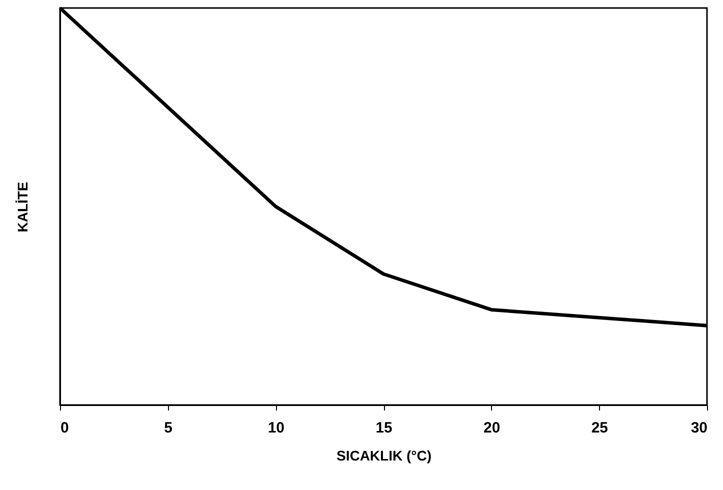 This screenshot has height=490, width=723. What do you see at coordinates (276, 428) in the screenshot?
I see `x-tick-label: 10` at bounding box center [276, 428].